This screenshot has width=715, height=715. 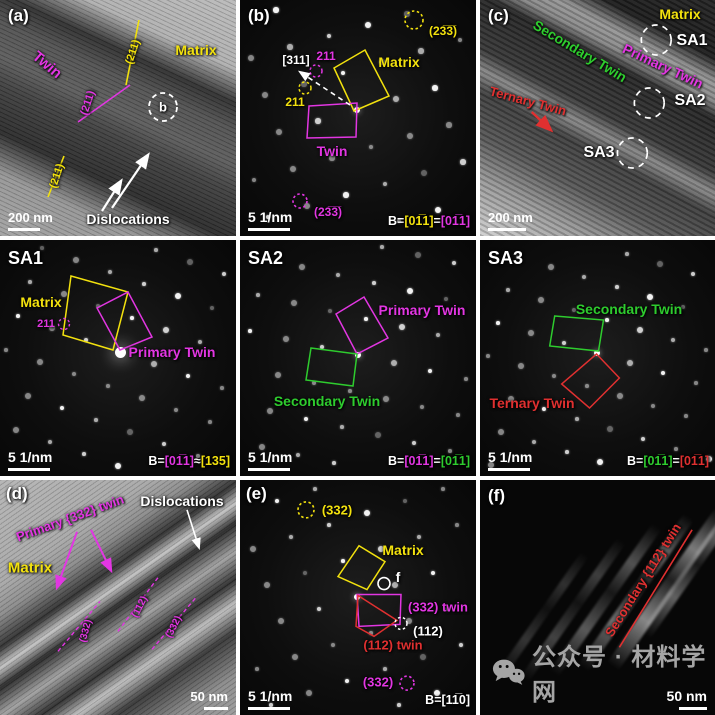 What do you see at coordinates (46, 324) in the screenshot?
I see `spot-211-label: 211` at bounding box center [46, 324].